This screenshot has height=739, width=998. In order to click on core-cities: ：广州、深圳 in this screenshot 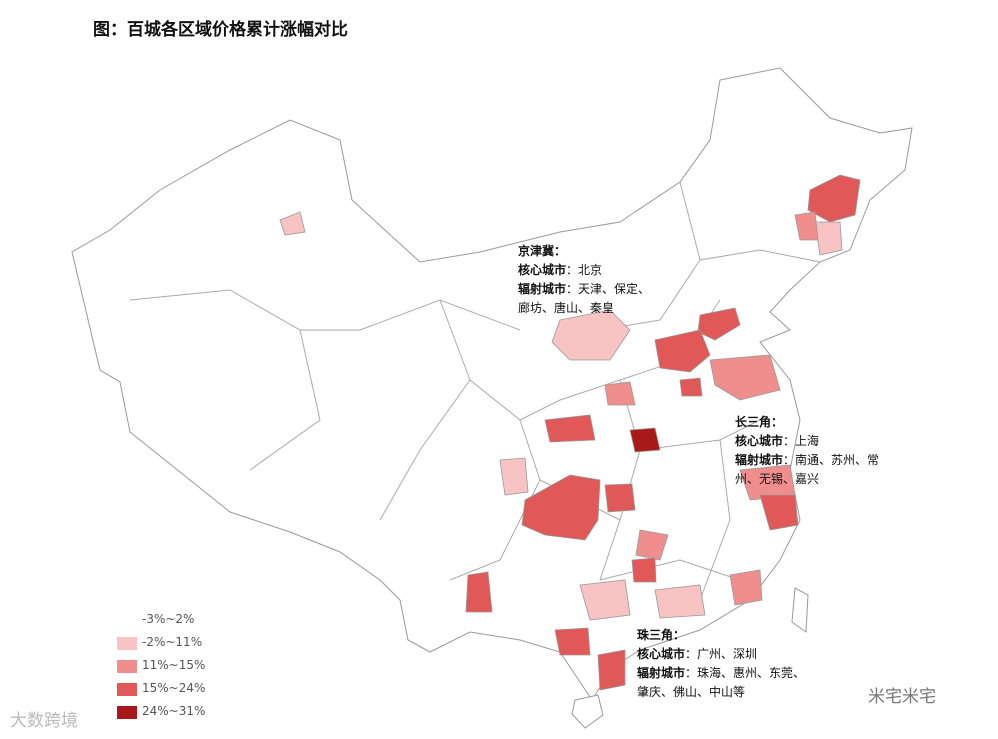, I will do `click(721, 654)`.